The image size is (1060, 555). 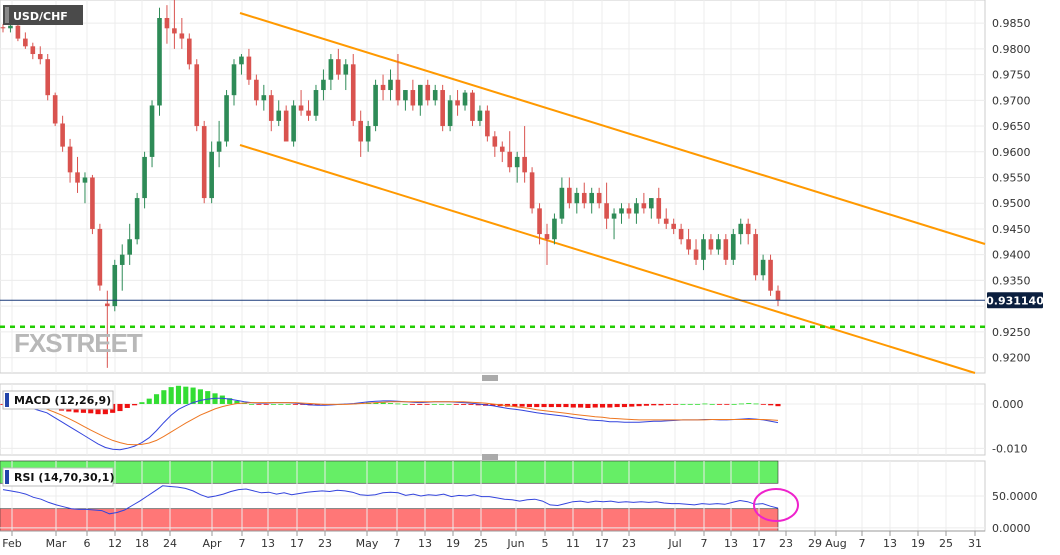 What do you see at coordinates (64, 477) in the screenshot?
I see `rsi-label-text: RSI (14,70,30,1)` at bounding box center [64, 477].